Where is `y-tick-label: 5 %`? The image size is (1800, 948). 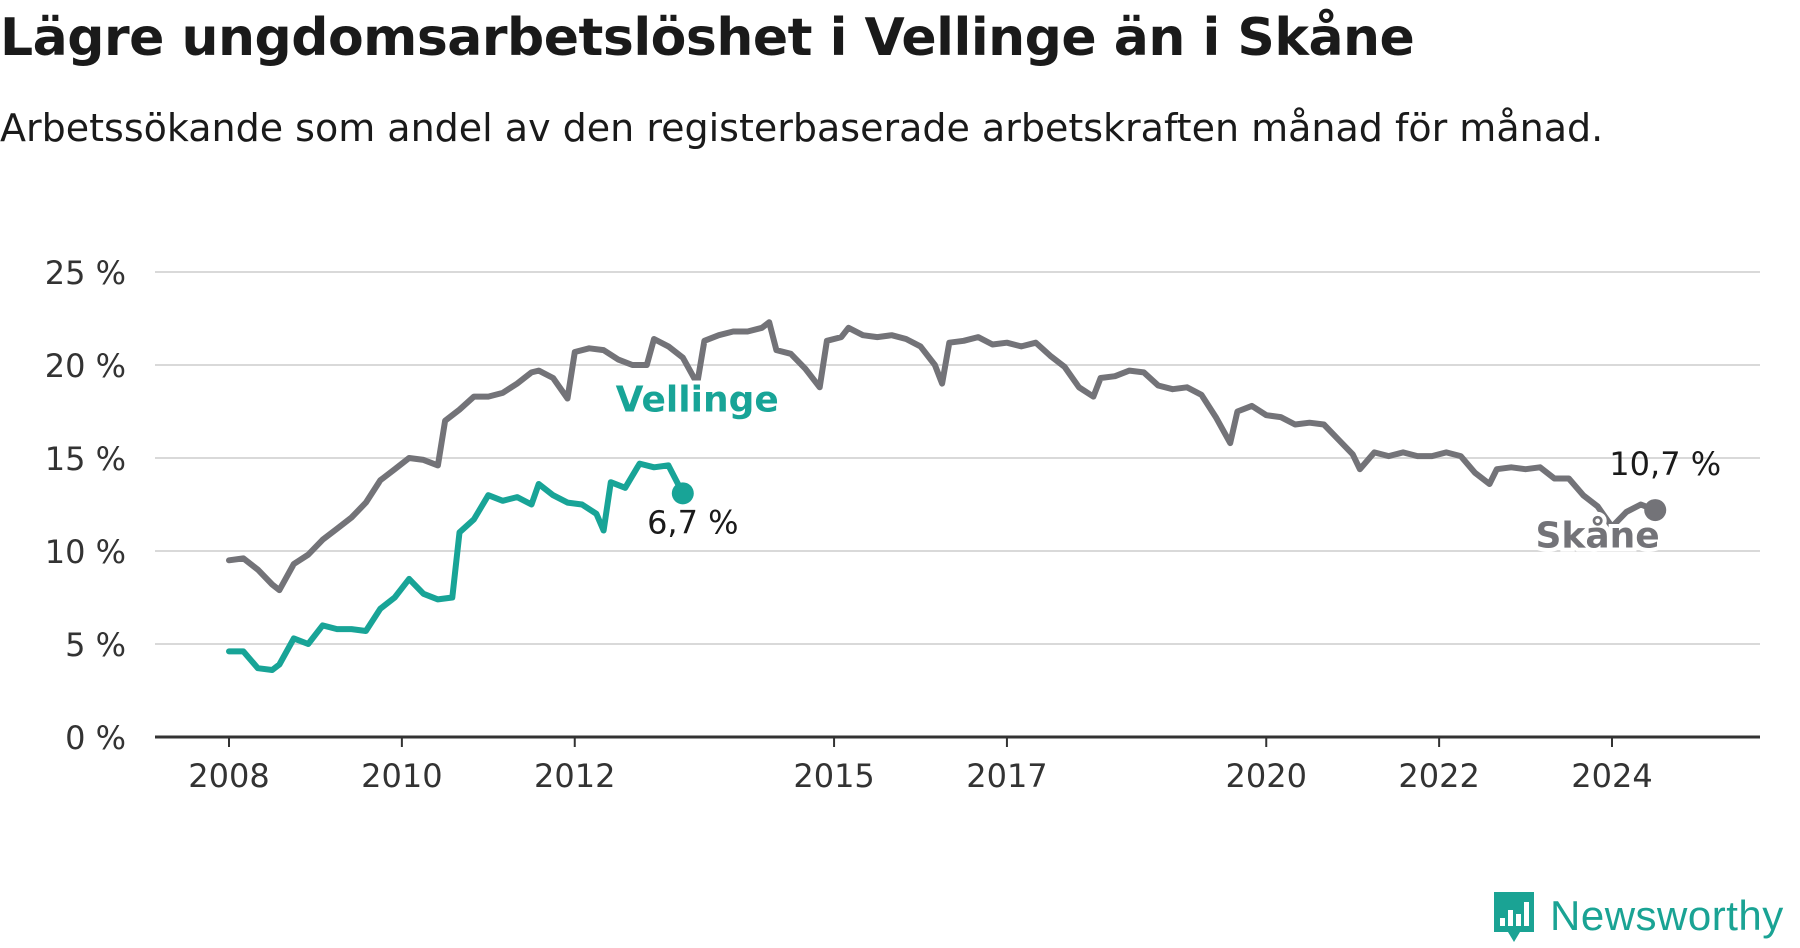
y-tick-label: 5 % is located at coordinates (95, 645).